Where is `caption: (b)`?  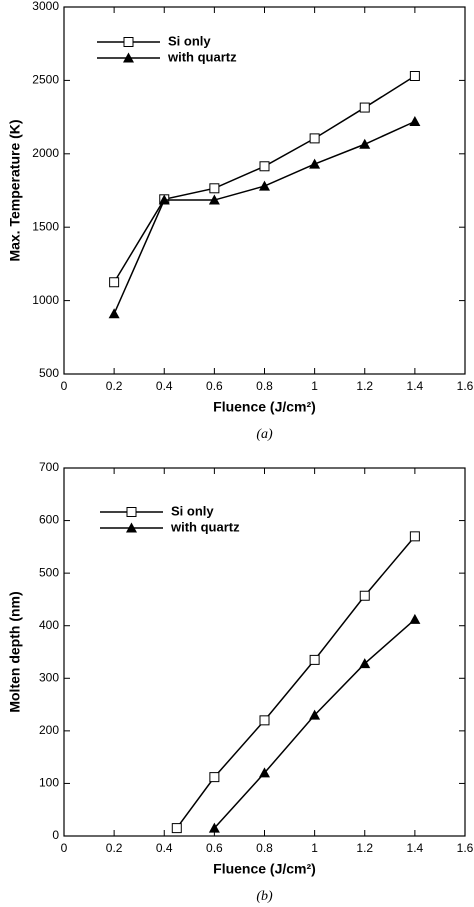 caption: (b) is located at coordinates (264, 896).